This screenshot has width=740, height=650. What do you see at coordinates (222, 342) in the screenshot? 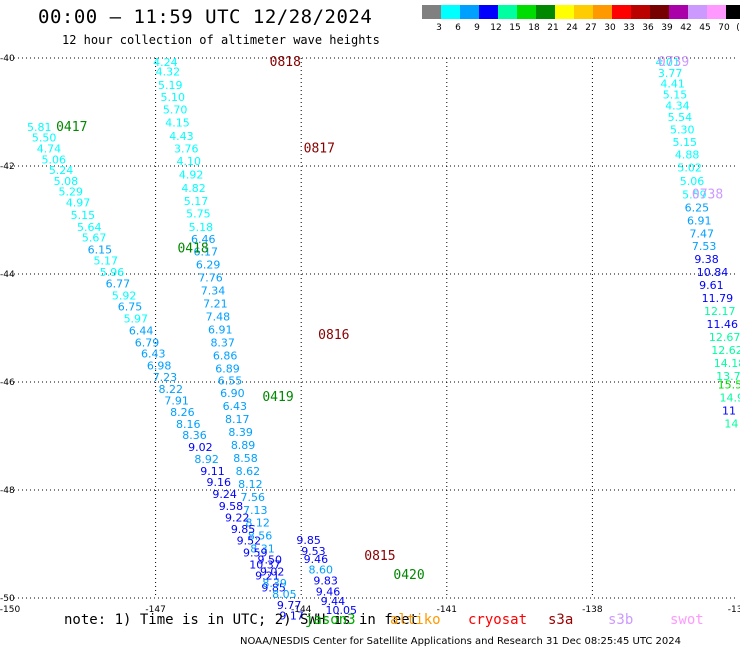
I see `swh-point-label: 8.37` at bounding box center [222, 342].